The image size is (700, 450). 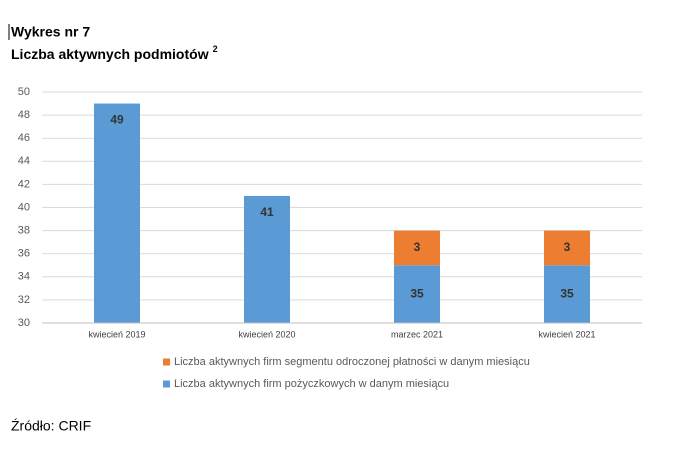 What do you see at coordinates (24, 138) in the screenshot?
I see `y-tick-label: 46` at bounding box center [24, 138].